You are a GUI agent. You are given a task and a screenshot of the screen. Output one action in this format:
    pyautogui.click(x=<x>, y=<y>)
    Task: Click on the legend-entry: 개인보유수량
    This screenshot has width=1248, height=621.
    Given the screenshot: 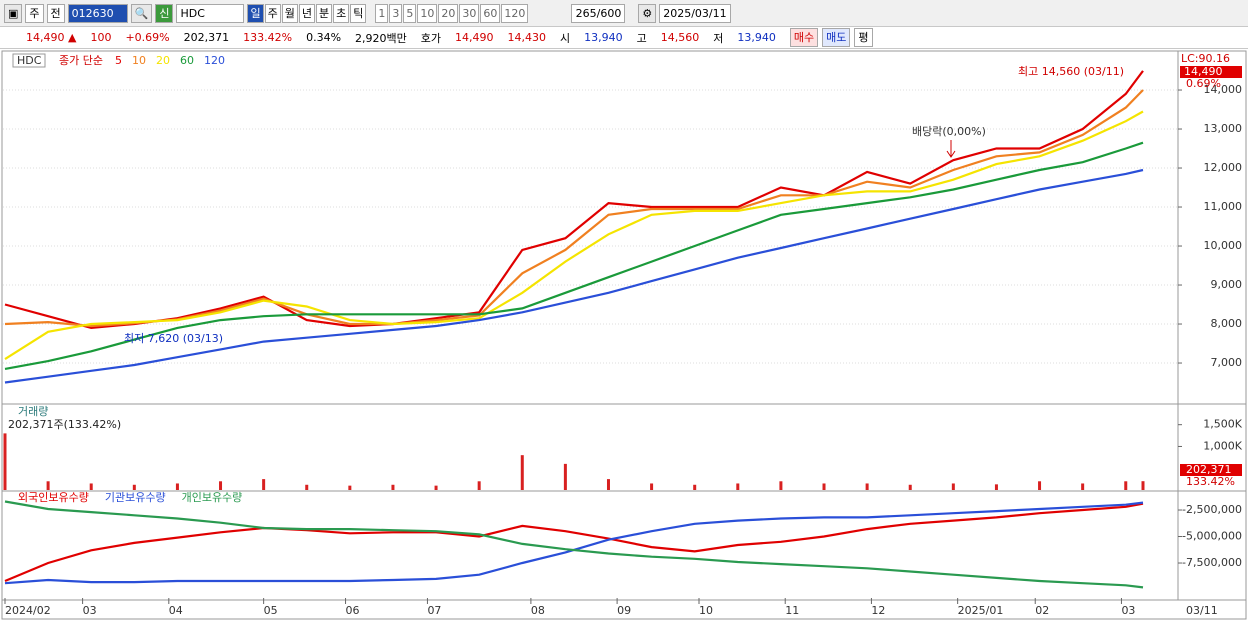 What is the action you would take?
    pyautogui.click(x=212, y=497)
    